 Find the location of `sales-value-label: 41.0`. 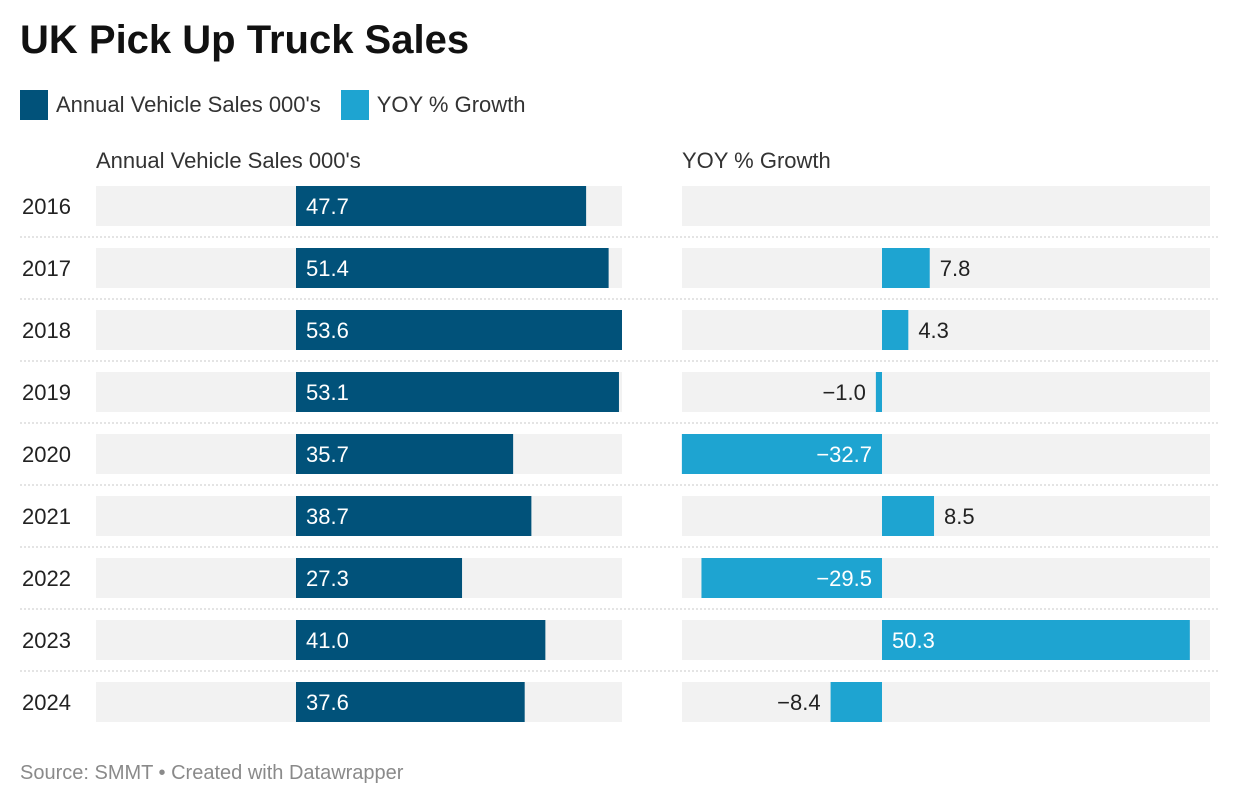

sales-value-label: 41.0 is located at coordinates (327, 640).